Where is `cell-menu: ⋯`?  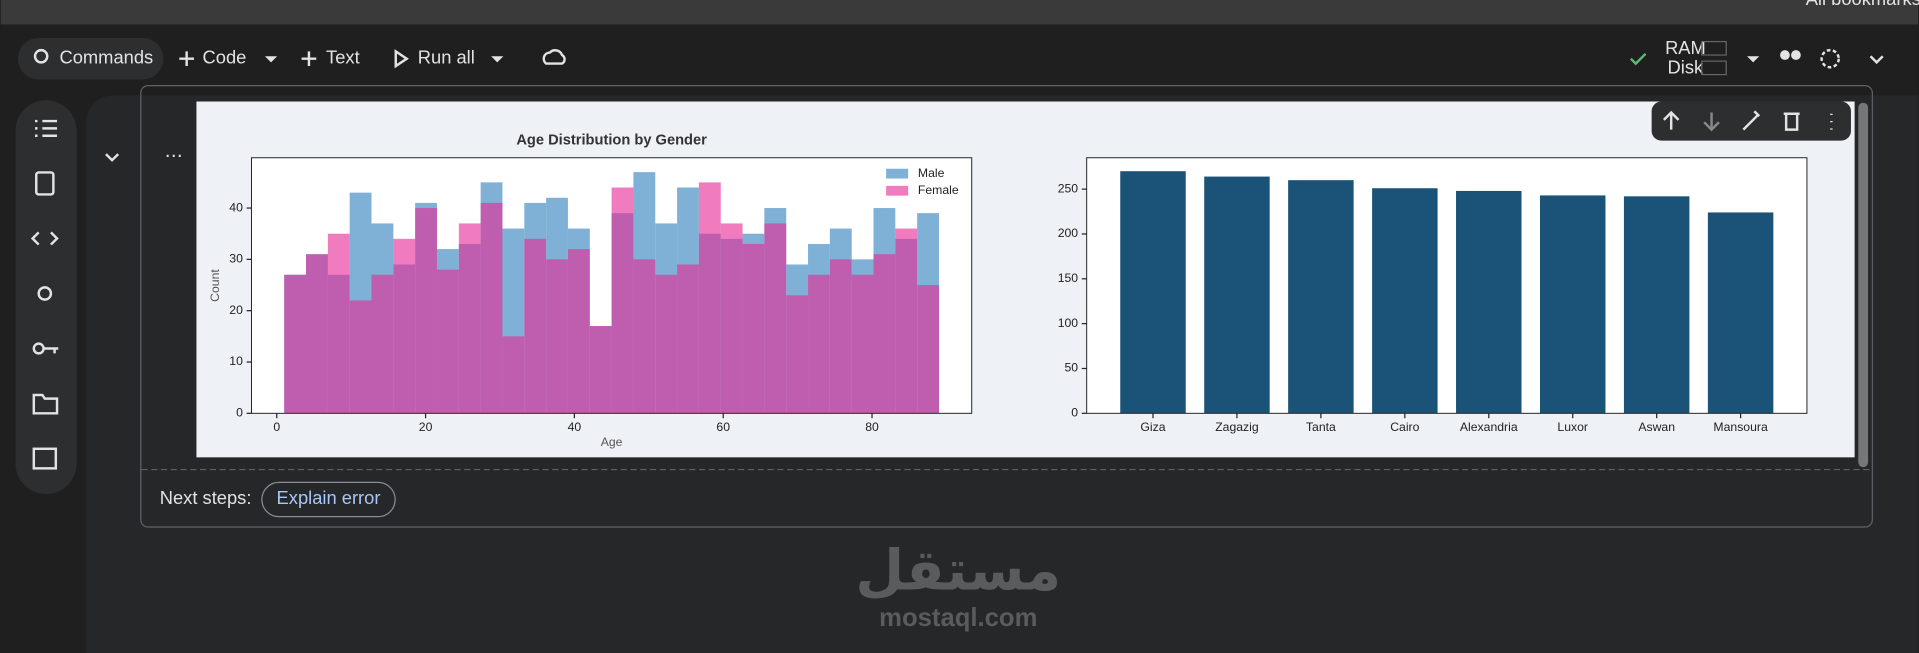
cell-menu: ⋯ is located at coordinates (174, 154).